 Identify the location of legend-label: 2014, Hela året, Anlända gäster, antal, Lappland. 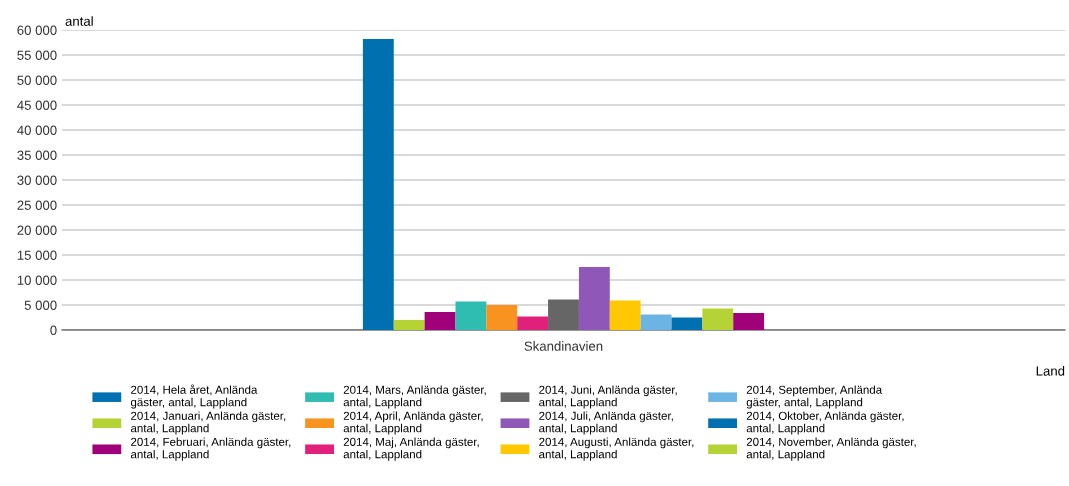
(194, 396).